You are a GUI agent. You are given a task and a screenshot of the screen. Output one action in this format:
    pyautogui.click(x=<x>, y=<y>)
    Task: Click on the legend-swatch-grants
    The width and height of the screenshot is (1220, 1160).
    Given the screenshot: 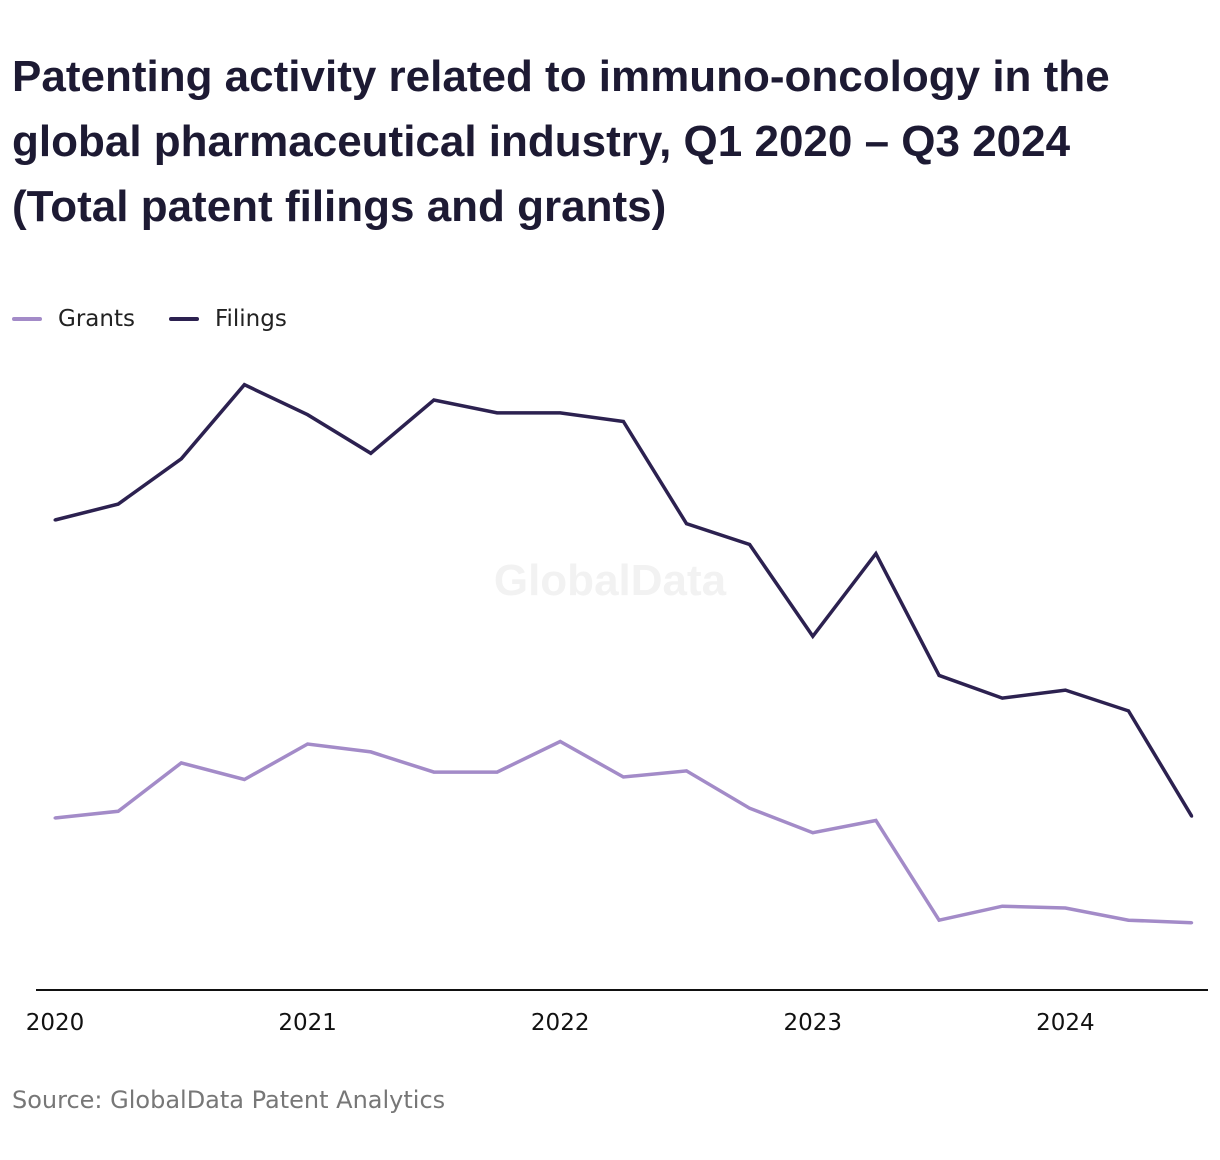 What is the action you would take?
    pyautogui.click(x=27, y=319)
    